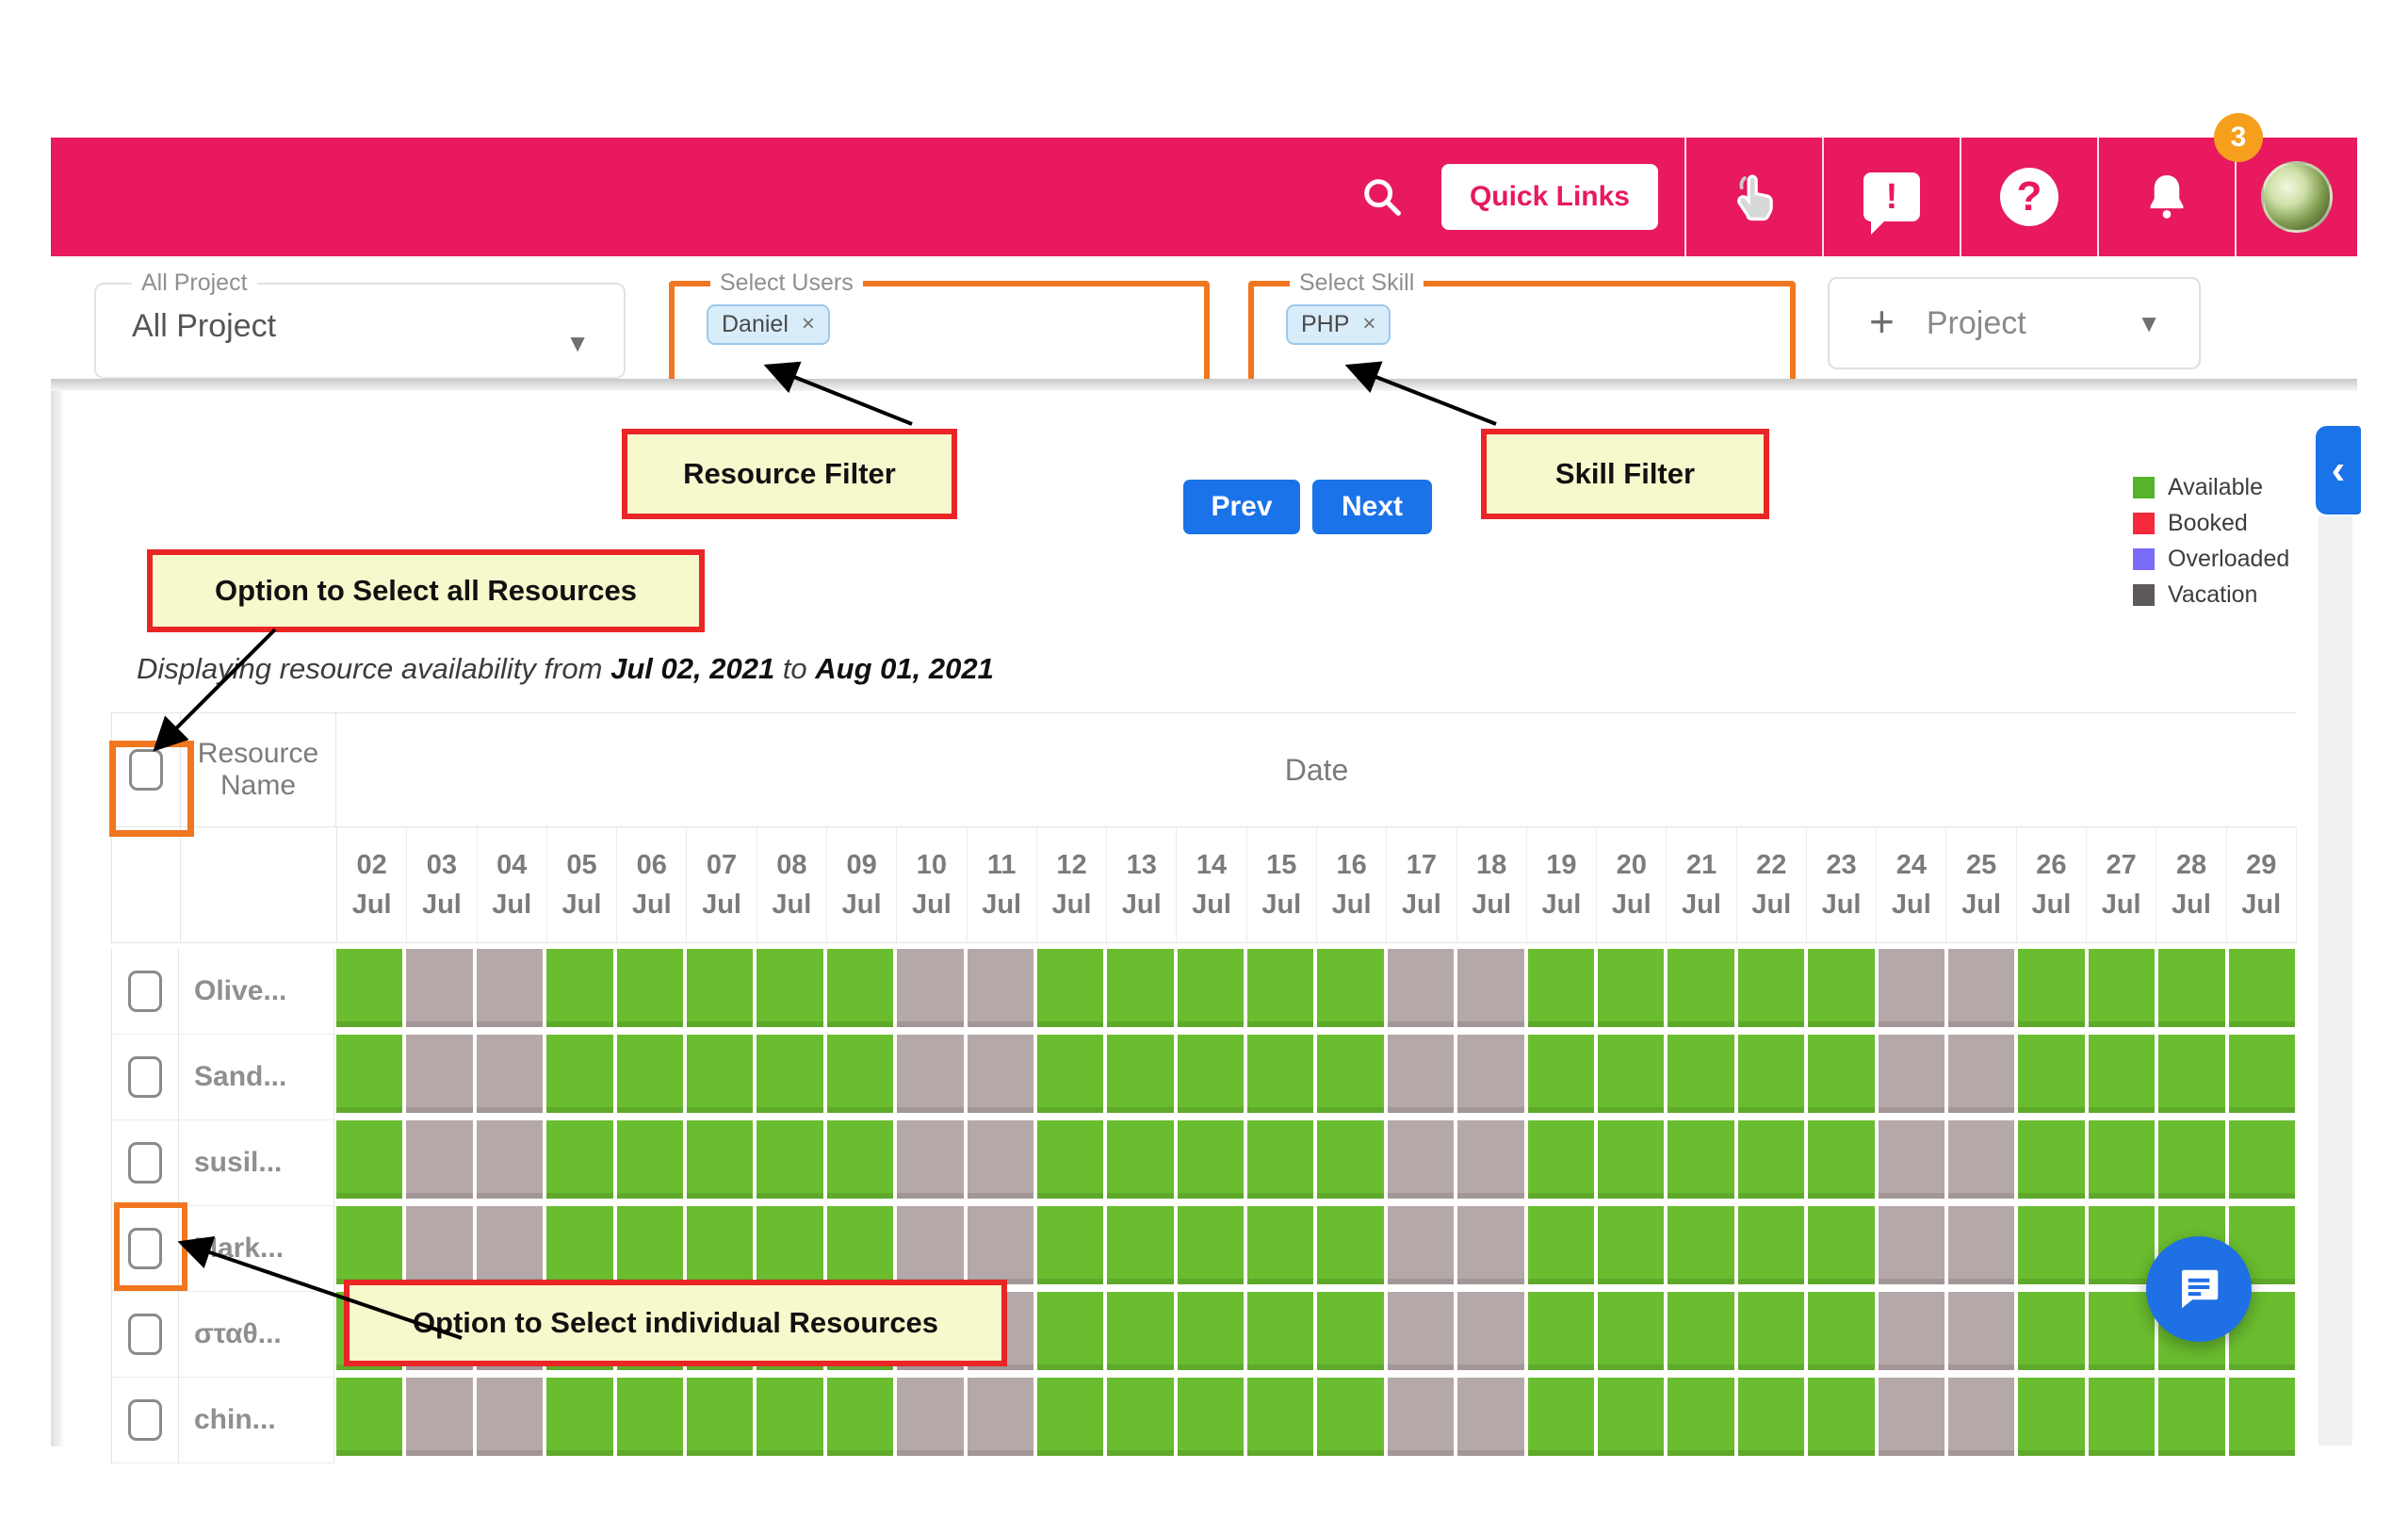 This screenshot has width=2408, height=1535. Describe the element at coordinates (2181, 185) in the screenshot. I see `notifications-button: 3` at that location.